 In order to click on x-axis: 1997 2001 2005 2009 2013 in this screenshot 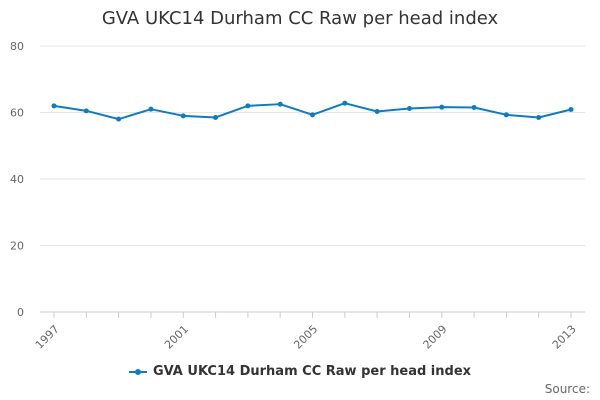, I will do `click(306, 332)`.